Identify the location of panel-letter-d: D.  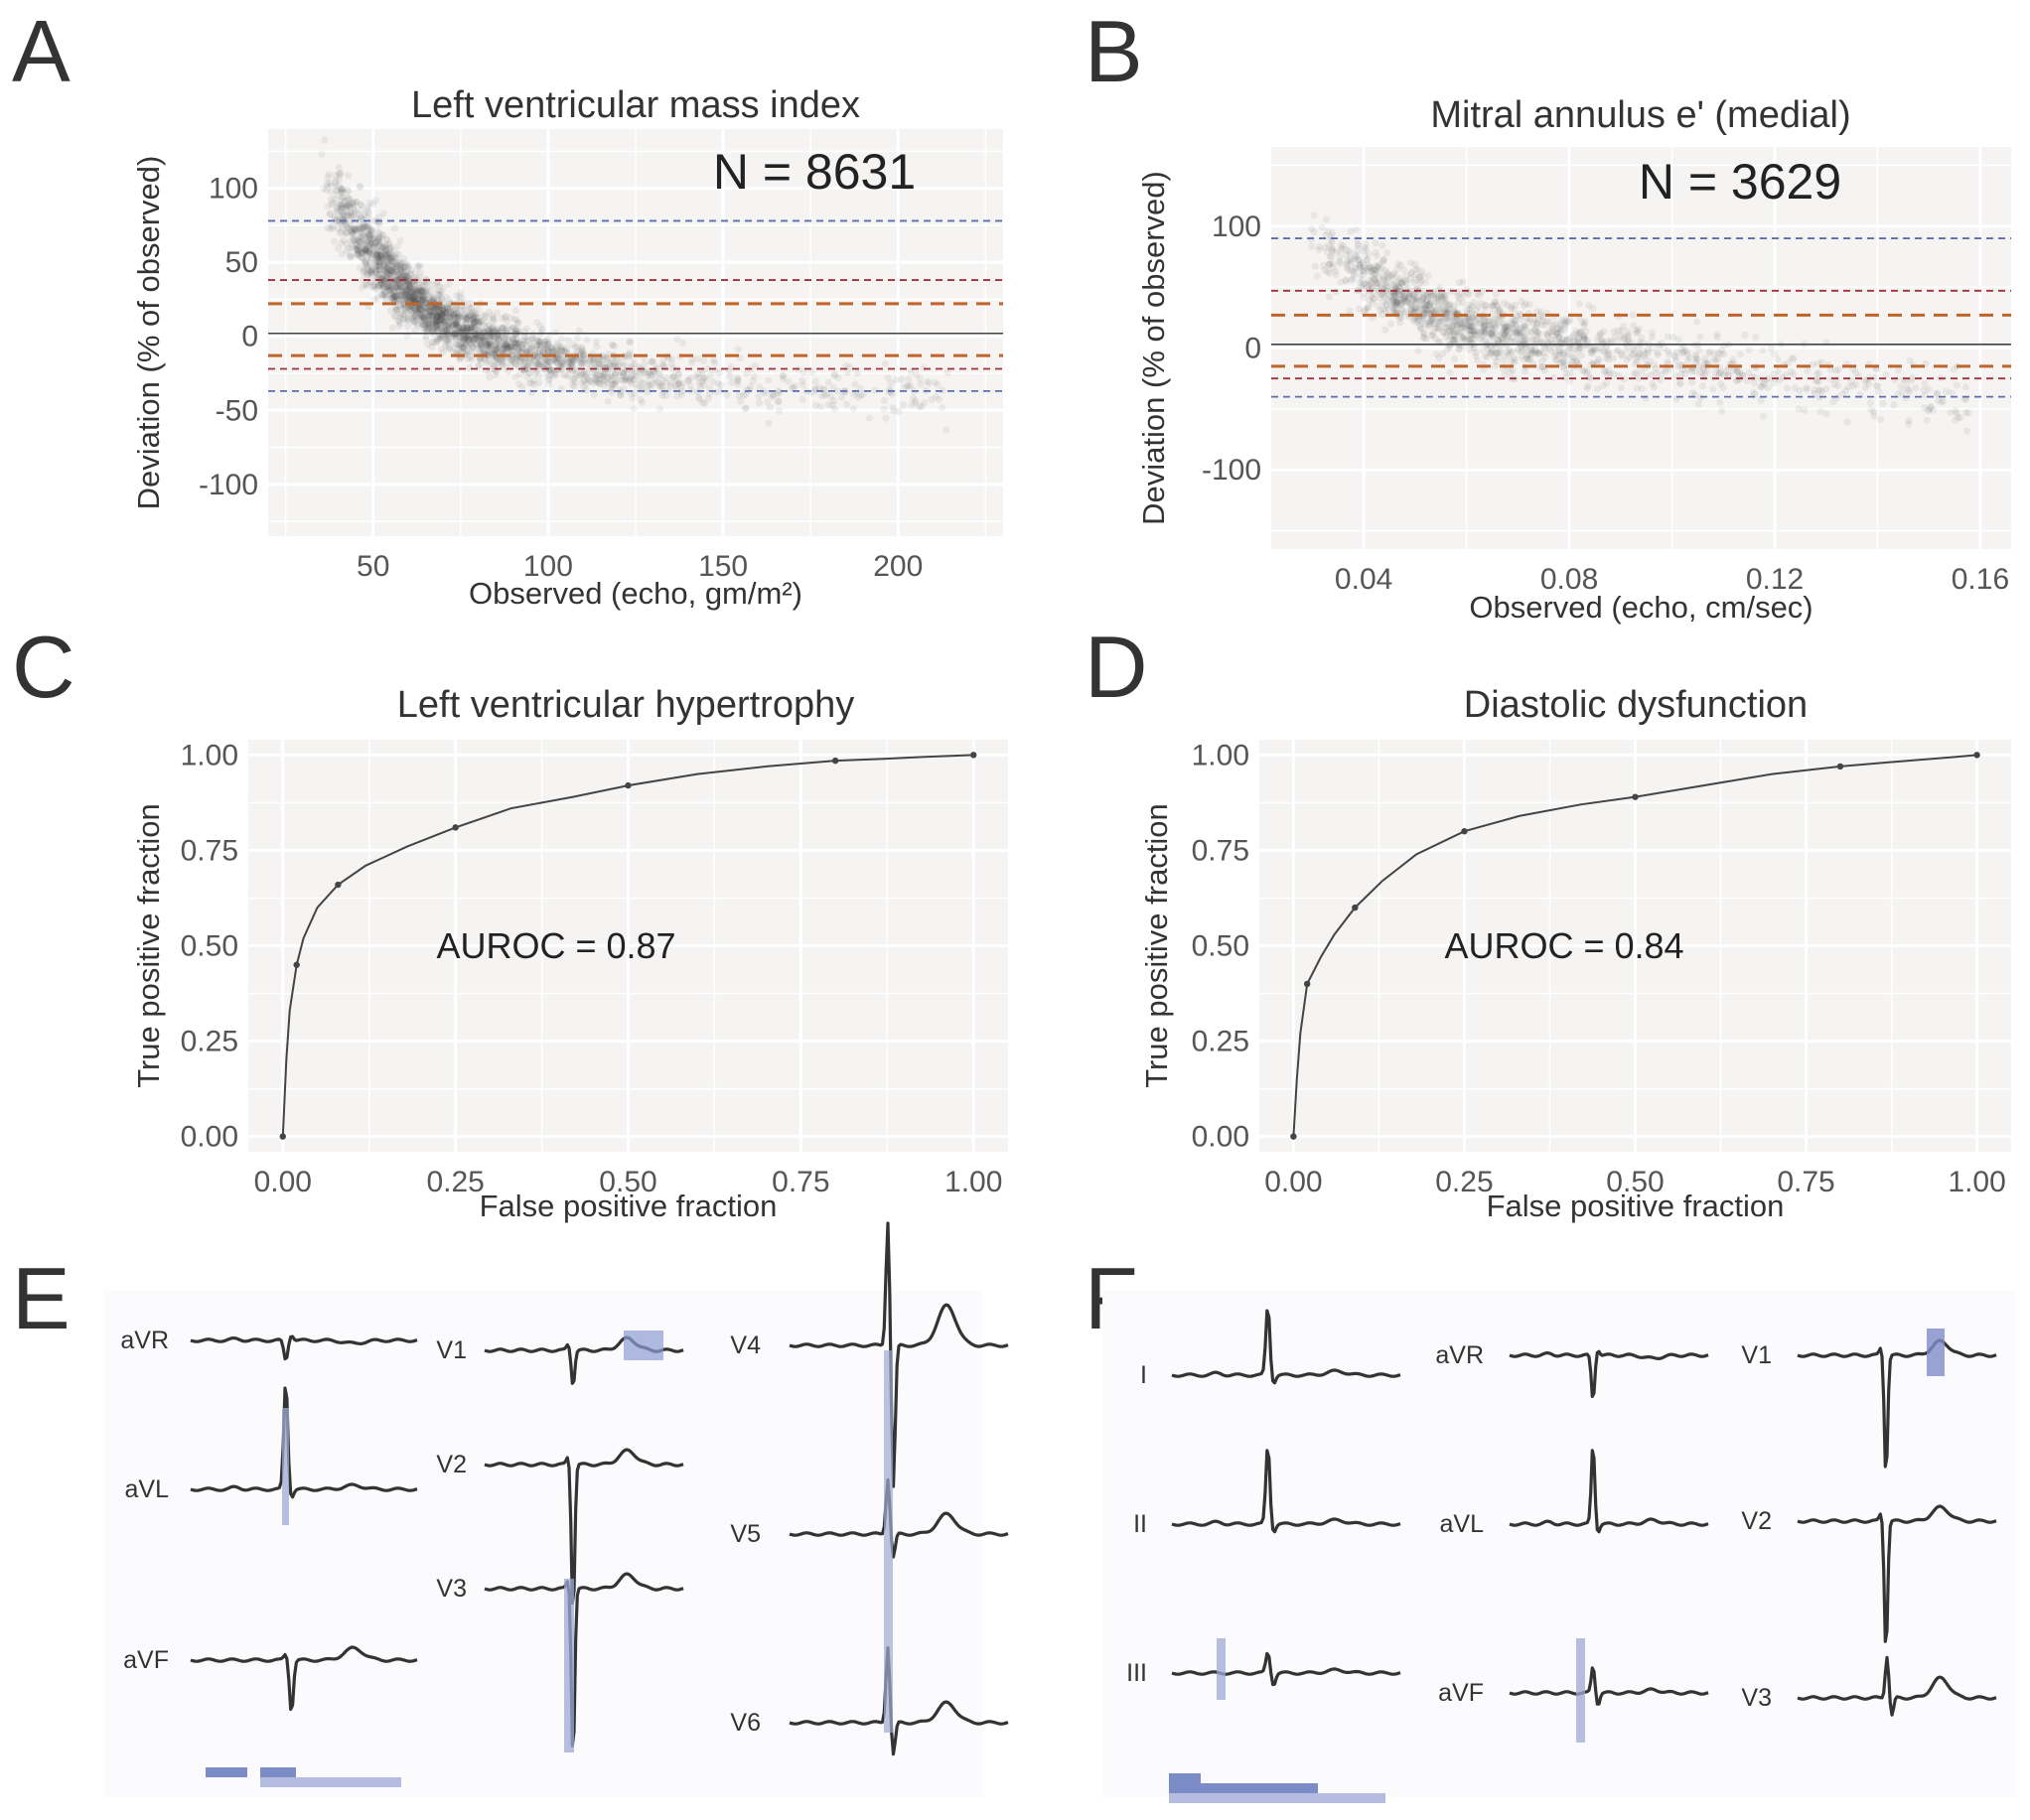
(1116, 667).